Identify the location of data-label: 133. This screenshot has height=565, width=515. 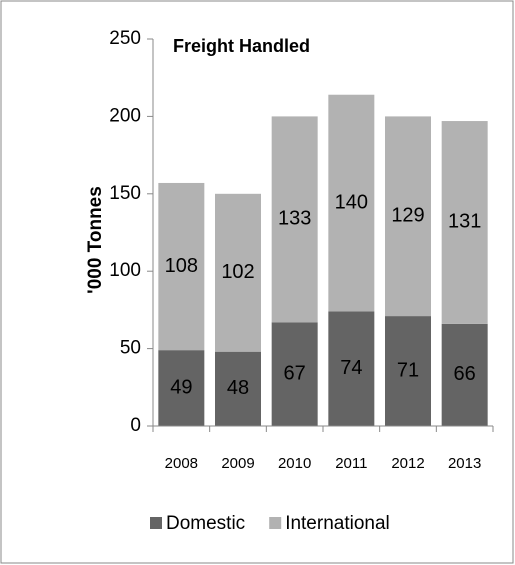
(294, 219).